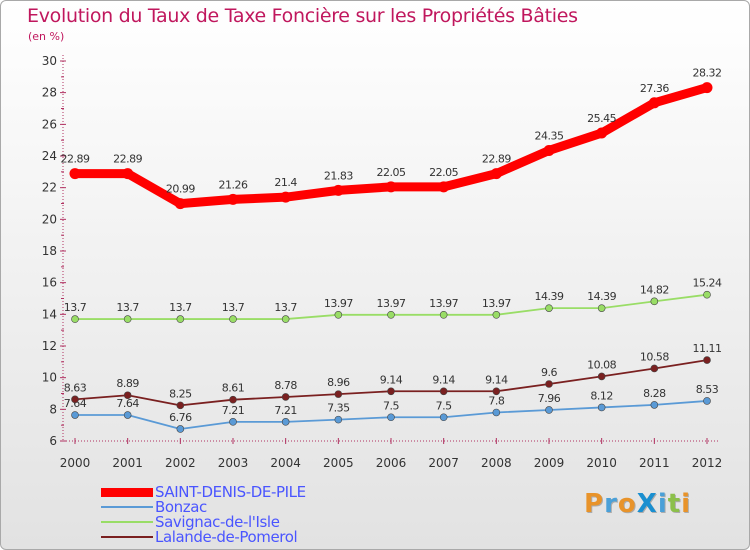 This screenshot has width=750, height=550. Describe the element at coordinates (49, 61) in the screenshot. I see `y-tick-label: 30` at that location.